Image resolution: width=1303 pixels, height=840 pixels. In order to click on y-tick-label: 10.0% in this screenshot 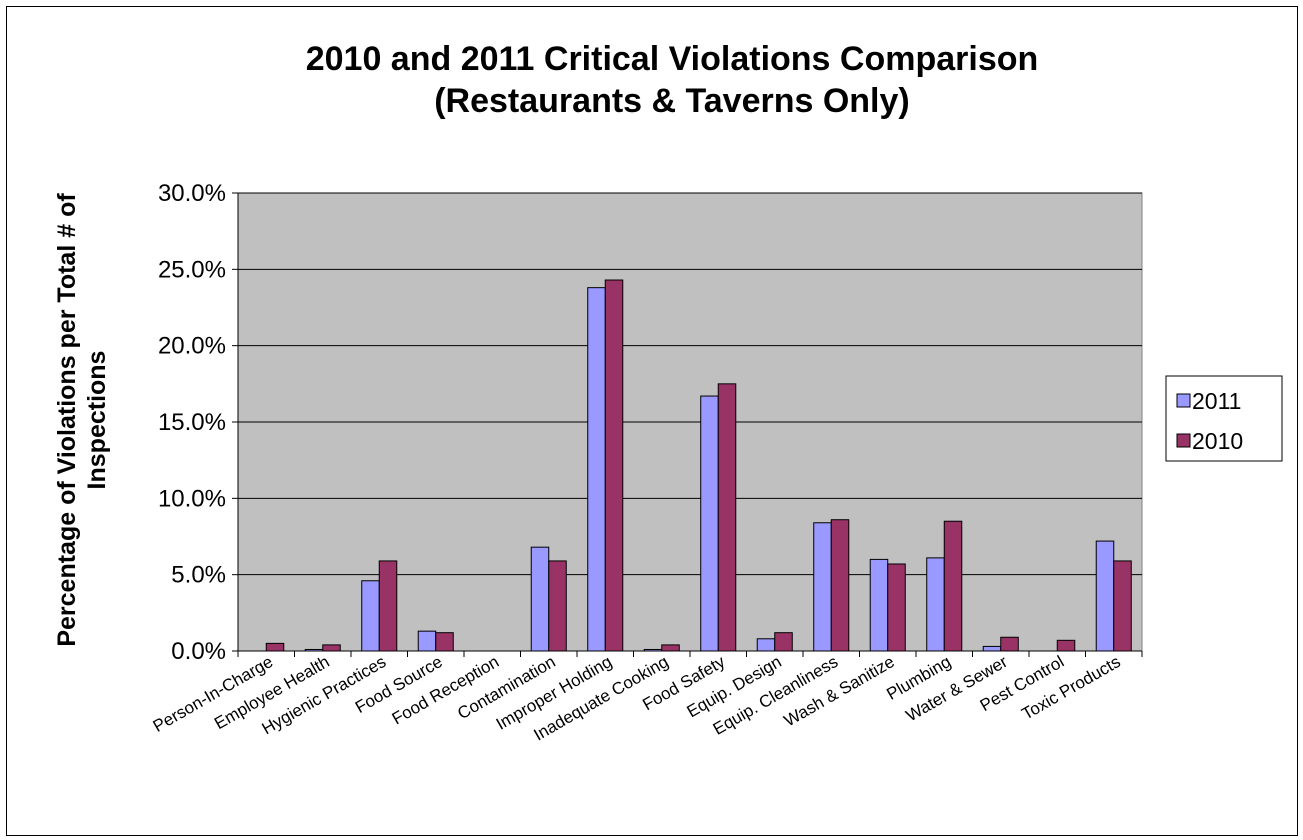, I will do `click(192, 498)`.